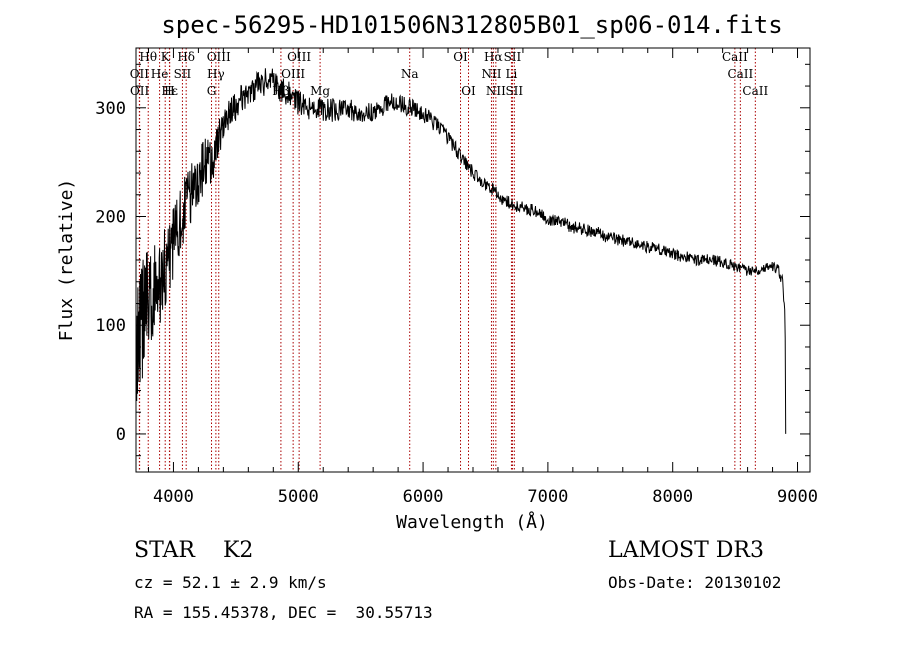 The image size is (900, 649). What do you see at coordinates (293, 74) in the screenshot?
I see `marker-label-13: OIII` at bounding box center [293, 74].